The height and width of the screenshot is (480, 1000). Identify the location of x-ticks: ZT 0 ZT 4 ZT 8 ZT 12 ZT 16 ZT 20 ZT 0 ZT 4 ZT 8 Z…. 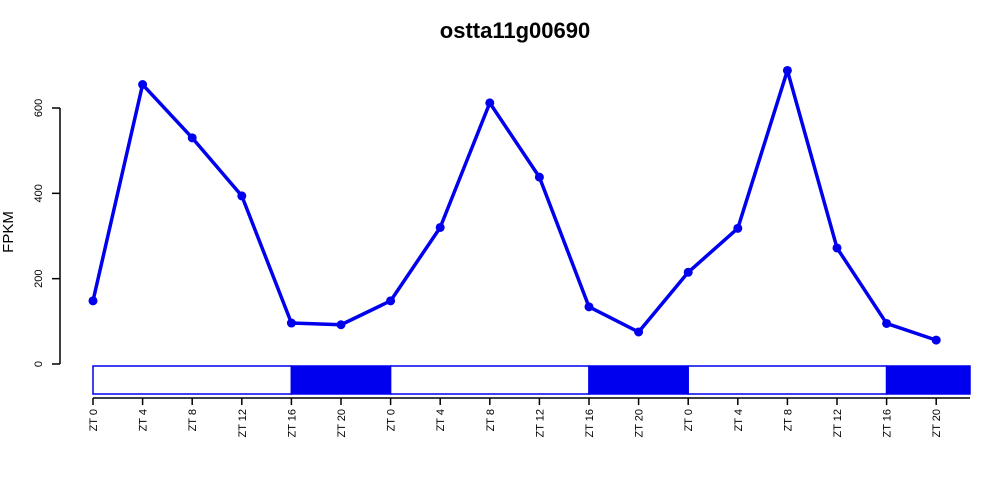
(515, 418).